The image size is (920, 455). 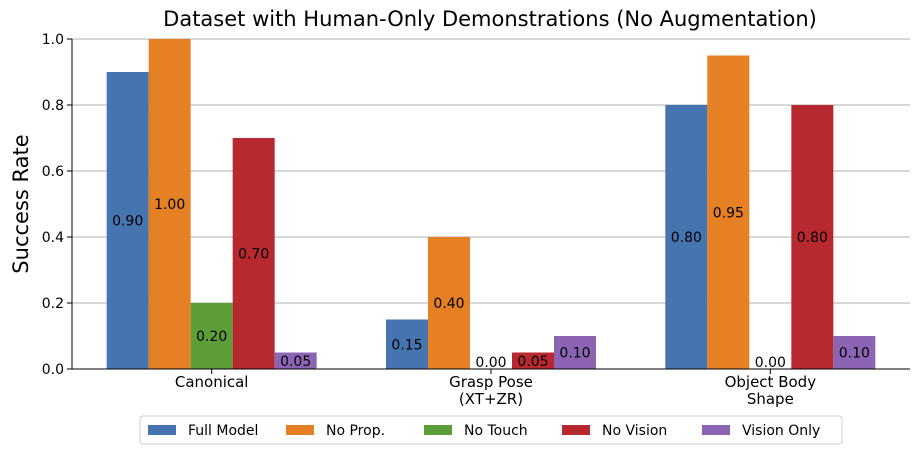 What do you see at coordinates (491, 382) in the screenshot?
I see `x-tick-label-line: Grasp Pose` at bounding box center [491, 382].